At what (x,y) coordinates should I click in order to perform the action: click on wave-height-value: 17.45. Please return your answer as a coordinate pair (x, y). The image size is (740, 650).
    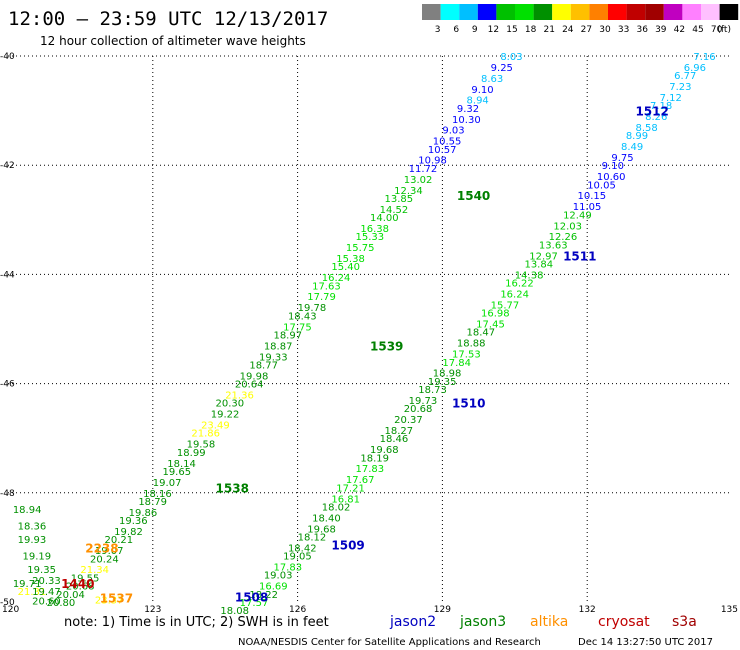
    Looking at the image, I should click on (490, 325).